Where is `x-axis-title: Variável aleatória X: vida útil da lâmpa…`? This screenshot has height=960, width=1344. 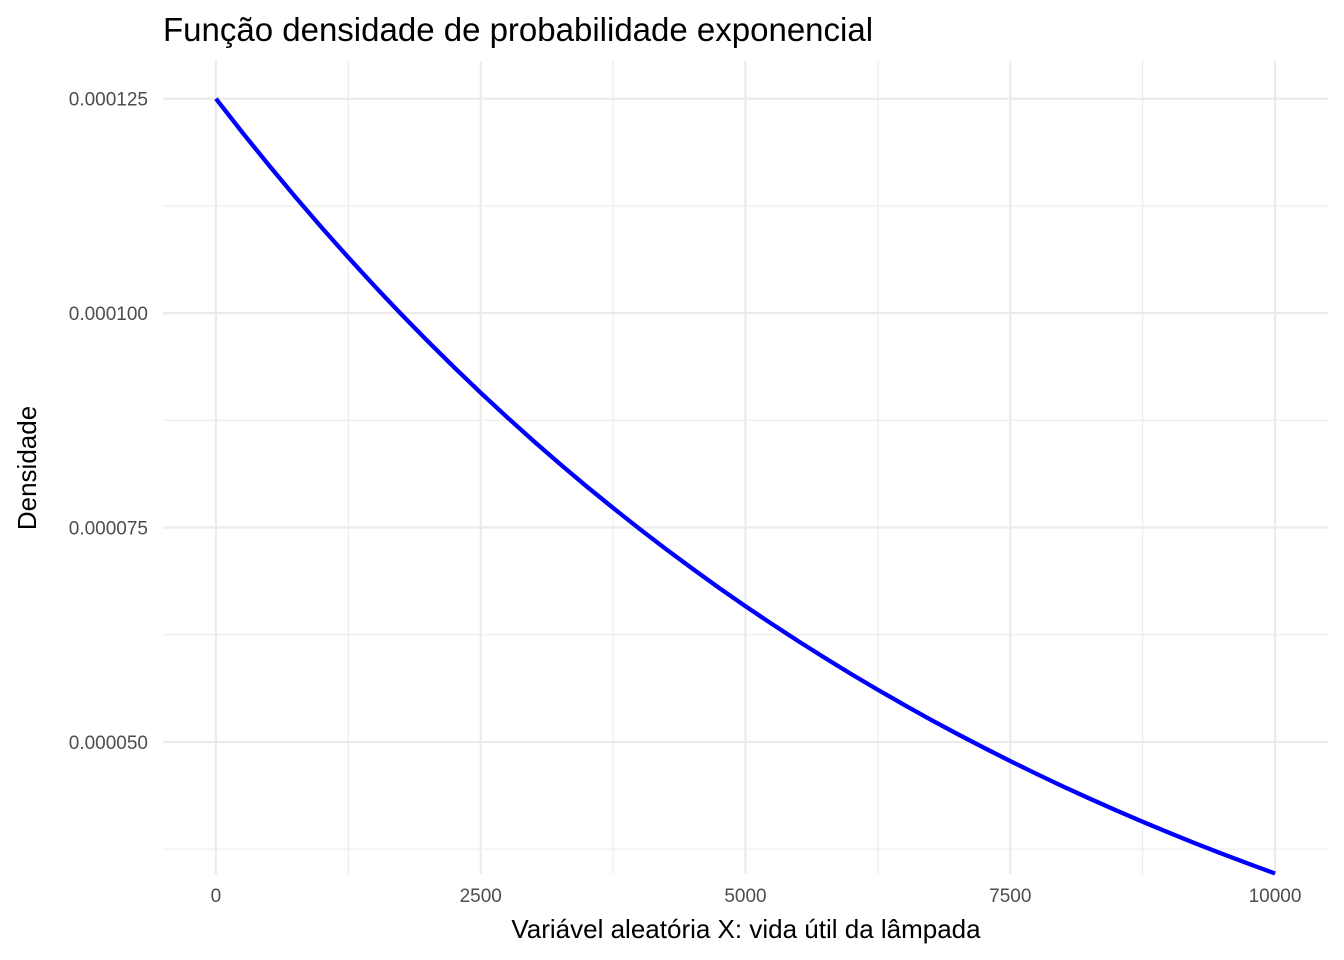 x-axis-title: Variável aleatória X: vida útil da lâmpa… is located at coordinates (746, 929).